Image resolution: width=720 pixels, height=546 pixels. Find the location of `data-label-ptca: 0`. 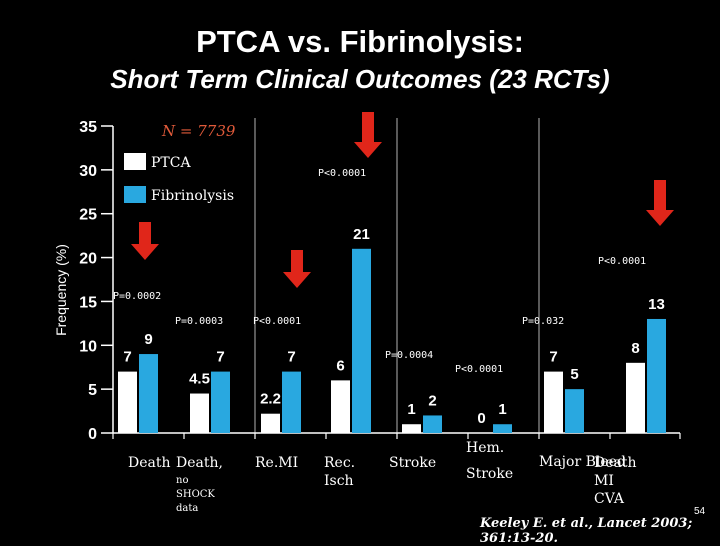

data-label-ptca: 0 is located at coordinates (481, 418).